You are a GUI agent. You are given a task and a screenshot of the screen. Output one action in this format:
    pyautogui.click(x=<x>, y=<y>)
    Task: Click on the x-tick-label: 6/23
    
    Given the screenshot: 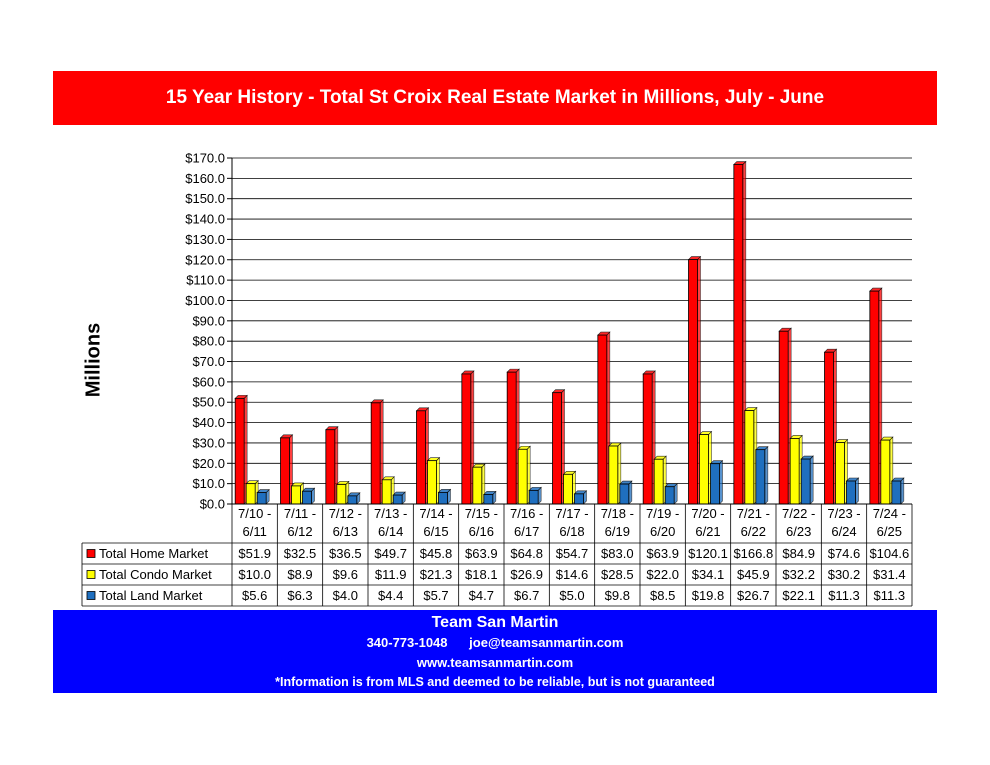 What is the action you would take?
    pyautogui.click(x=798, y=531)
    